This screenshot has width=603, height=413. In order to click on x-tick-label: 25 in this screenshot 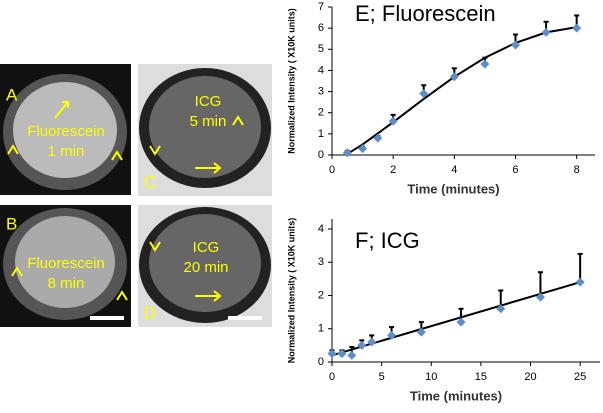, I will do `click(580, 377)`.